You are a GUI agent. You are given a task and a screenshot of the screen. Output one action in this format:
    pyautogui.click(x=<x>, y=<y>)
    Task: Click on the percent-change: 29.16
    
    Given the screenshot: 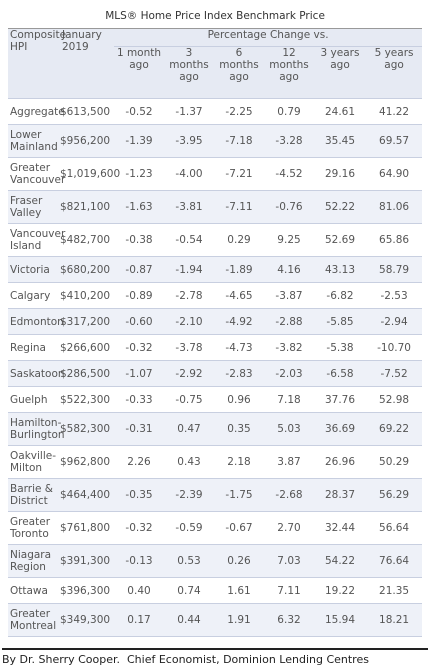 What is the action you would take?
    pyautogui.click(x=340, y=174)
    